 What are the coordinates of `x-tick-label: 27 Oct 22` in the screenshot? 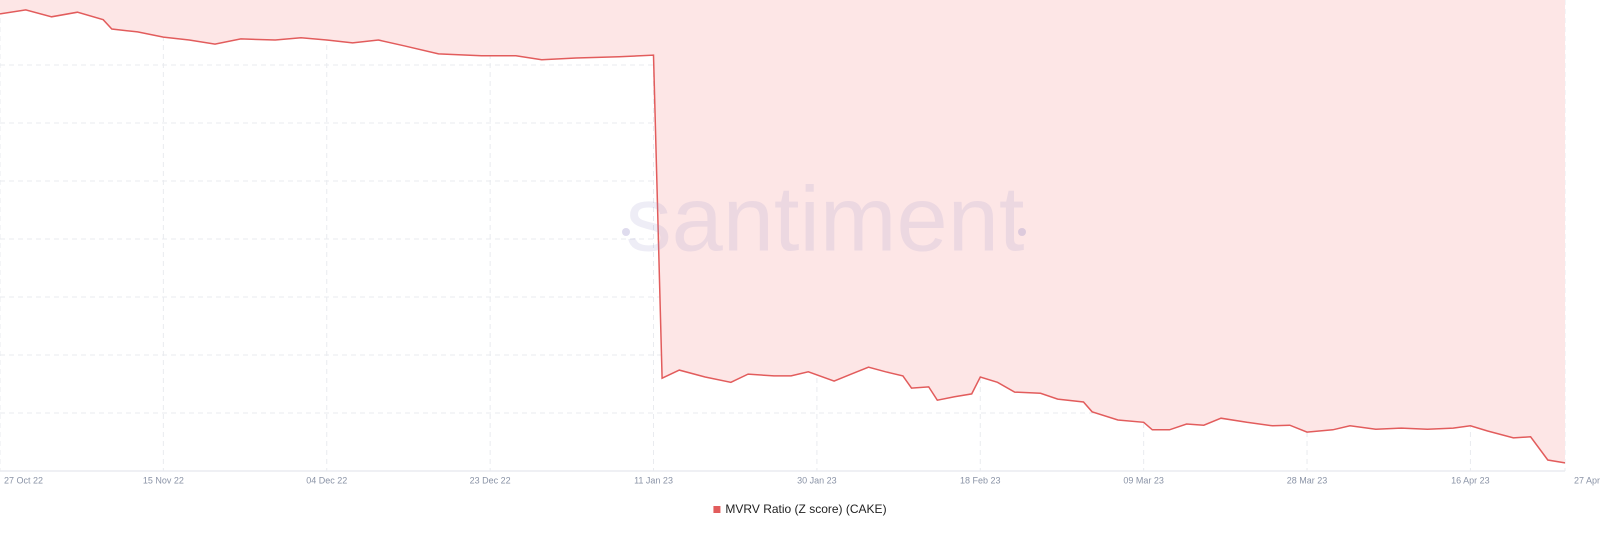 It's located at (23, 480).